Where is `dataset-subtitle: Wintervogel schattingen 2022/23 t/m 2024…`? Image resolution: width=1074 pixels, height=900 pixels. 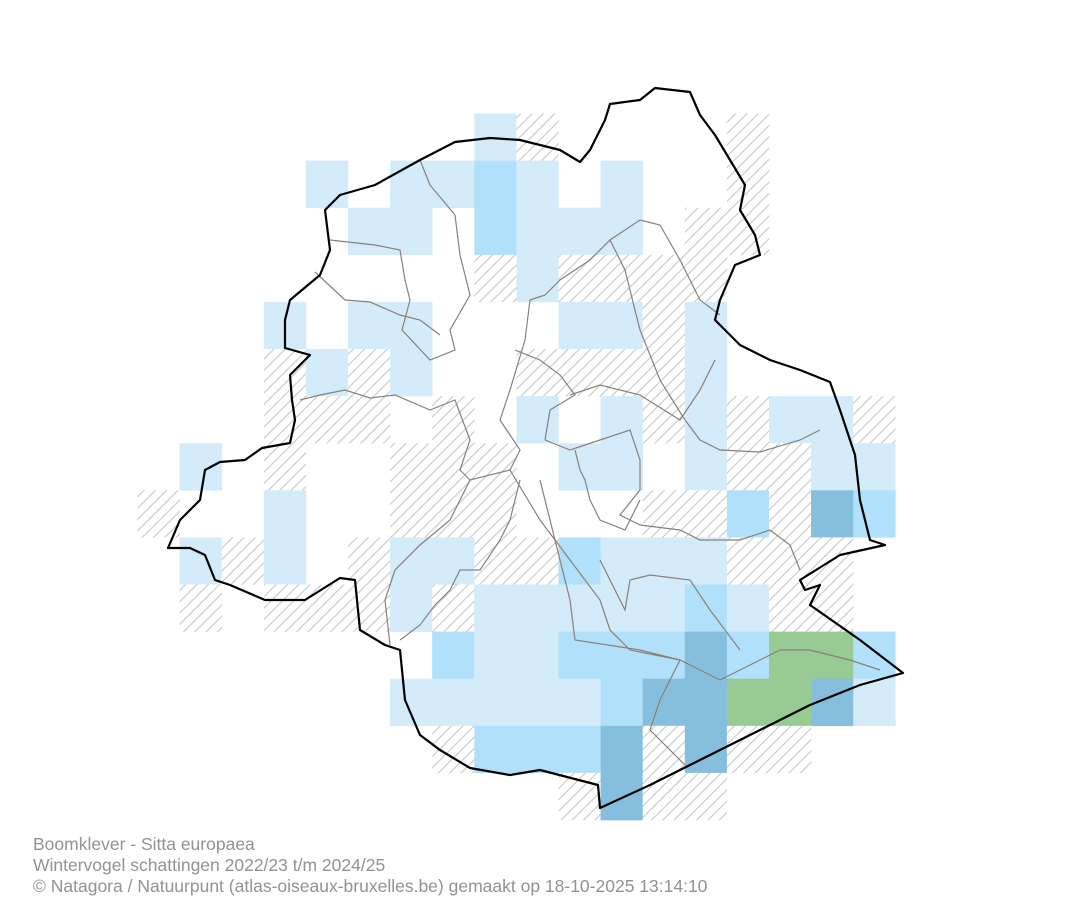
dataset-subtitle: Wintervogel schattingen 2022/23 t/m 2024… is located at coordinates (209, 865).